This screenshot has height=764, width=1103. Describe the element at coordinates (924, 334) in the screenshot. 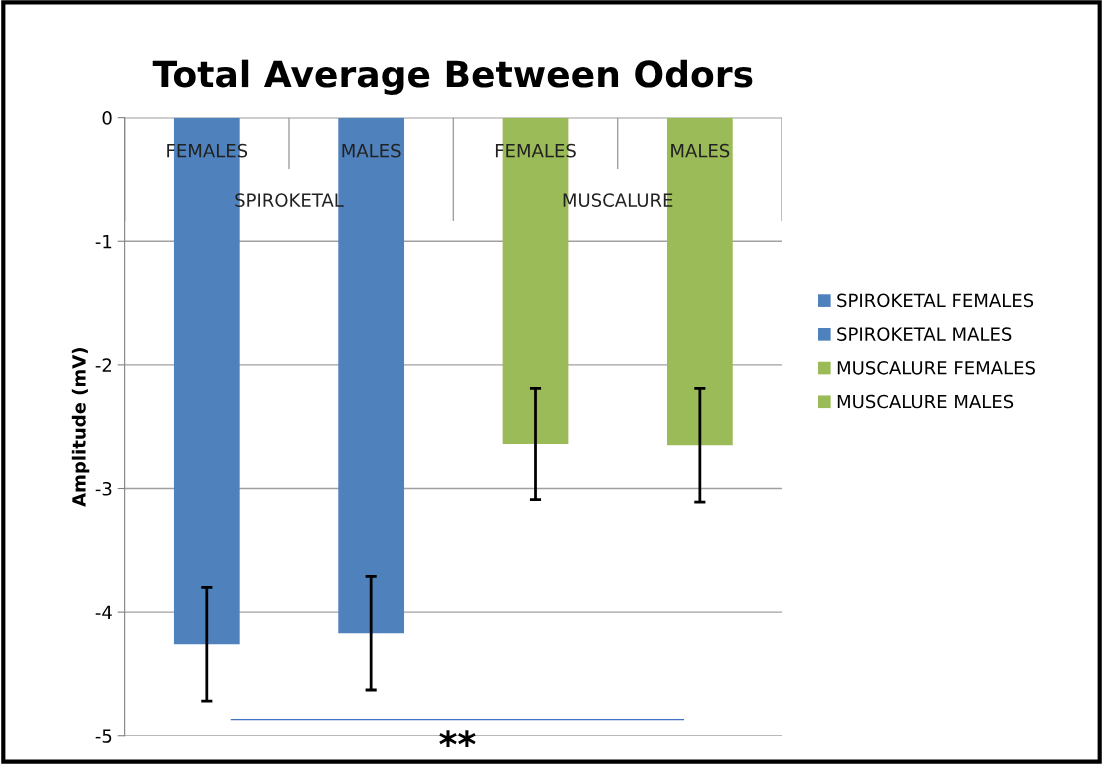

I see `legend-label: SPIROKETAL MALES` at that location.